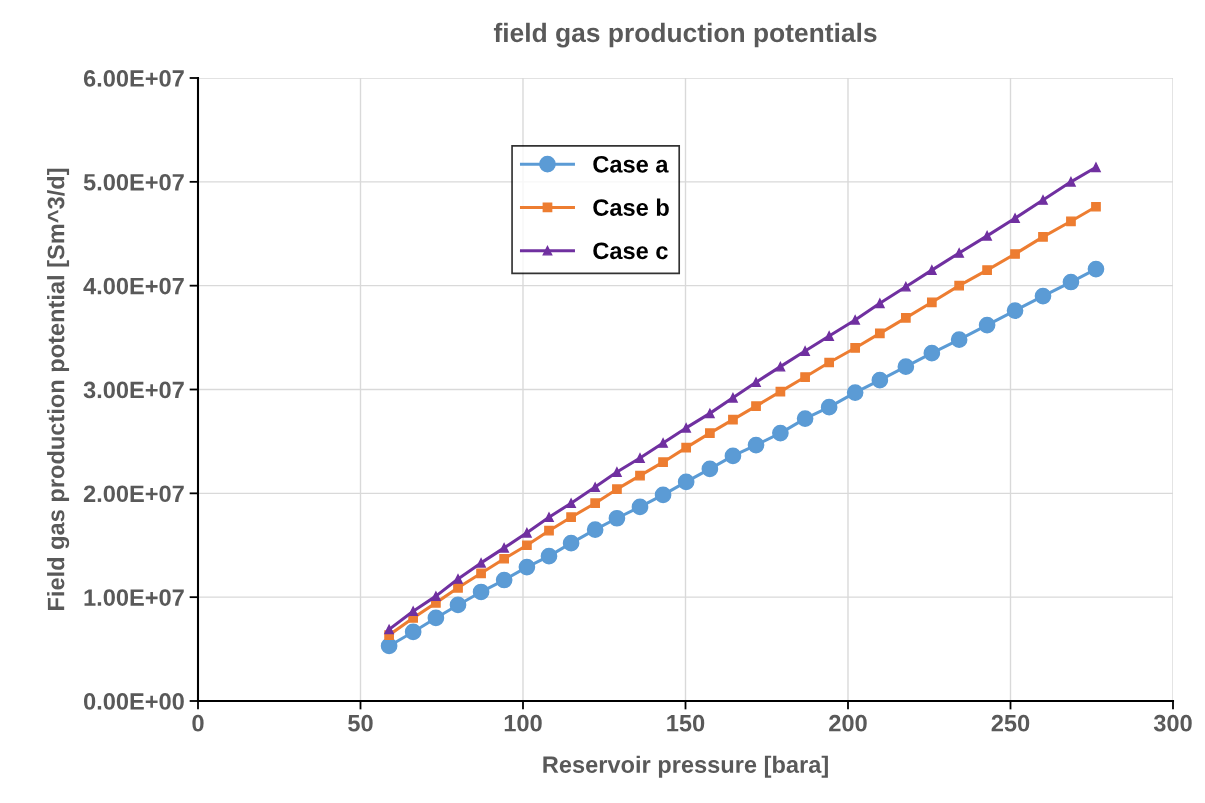  What do you see at coordinates (133, 701) in the screenshot?
I see `y-tick-label: 0.00E+00` at bounding box center [133, 701].